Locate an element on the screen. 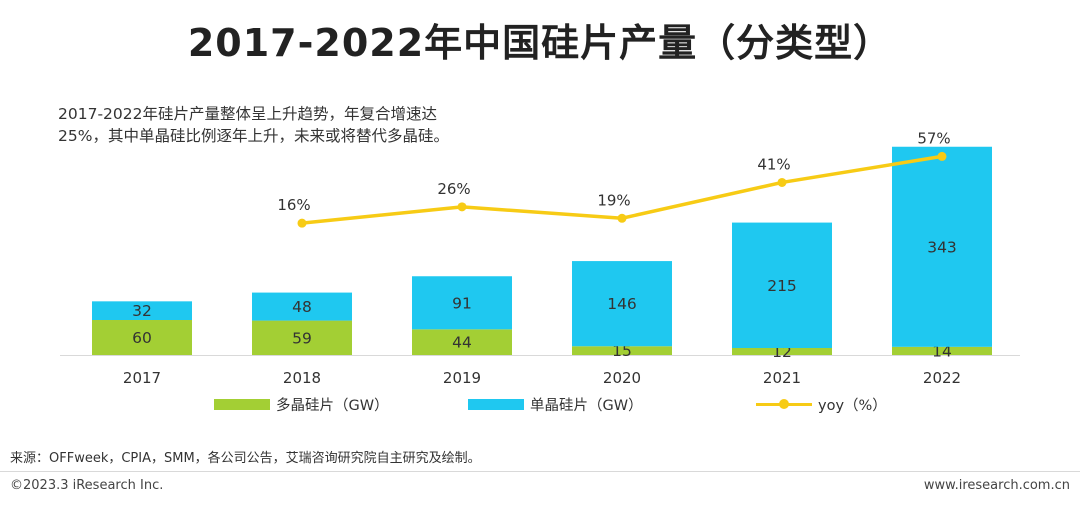  bar-label-poly-2020: 15 is located at coordinates (622, 351).